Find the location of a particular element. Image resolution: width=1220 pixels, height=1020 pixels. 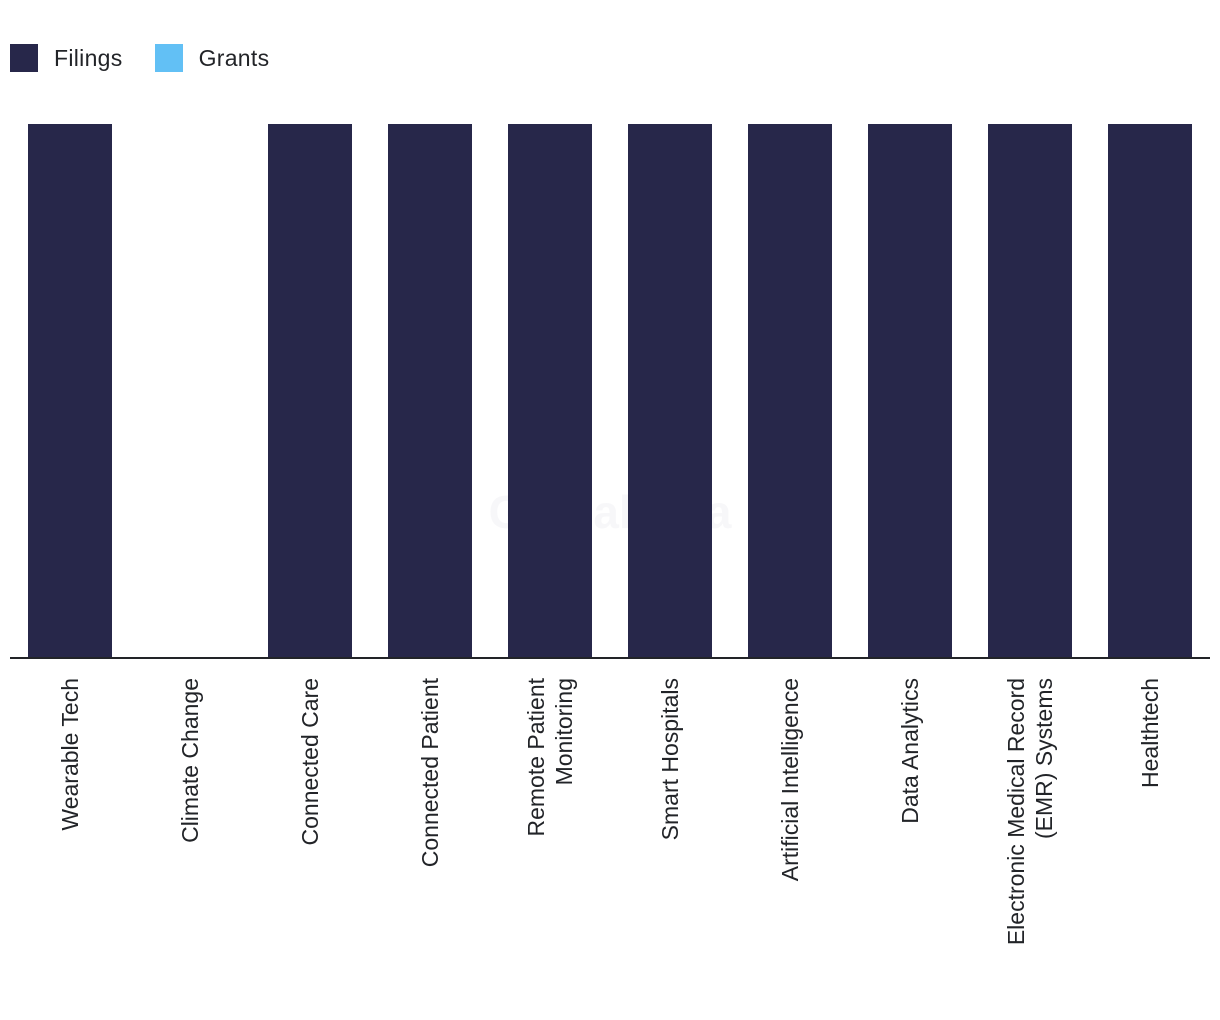

x-tick-label-line: Smart Hospitals is located at coordinates (670, 759).